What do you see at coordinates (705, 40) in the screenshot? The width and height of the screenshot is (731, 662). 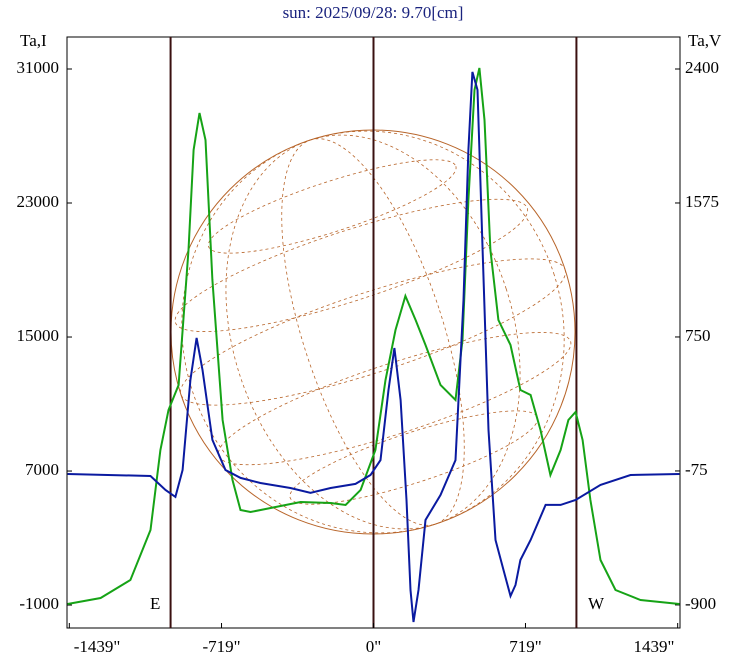 I see `y2-axis-label: Ta,V` at bounding box center [705, 40].